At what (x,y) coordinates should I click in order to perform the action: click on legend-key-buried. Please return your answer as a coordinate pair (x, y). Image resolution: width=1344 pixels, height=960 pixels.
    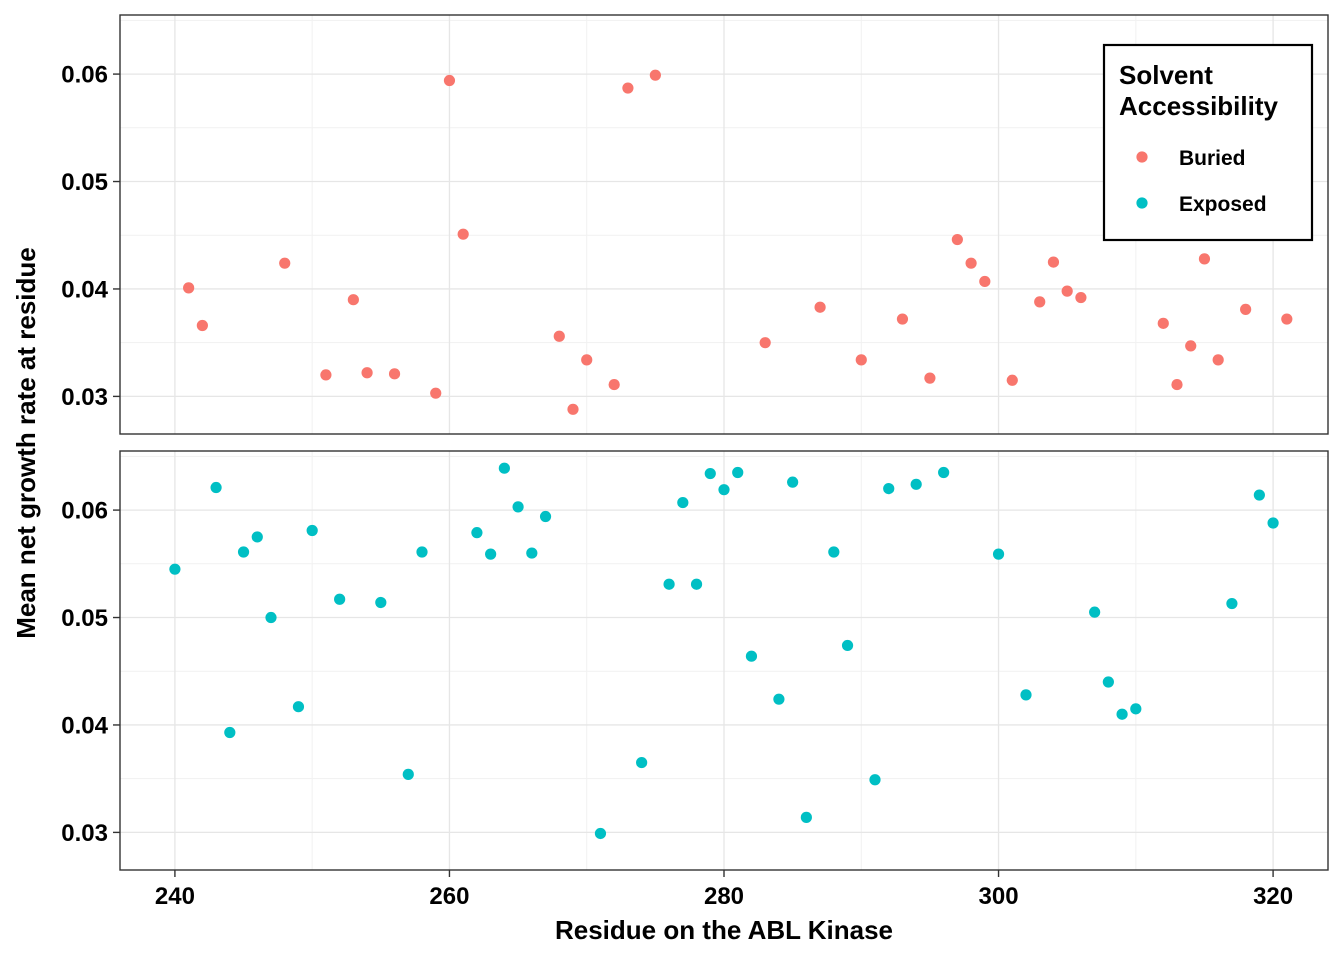
    Looking at the image, I should click on (1142, 157).